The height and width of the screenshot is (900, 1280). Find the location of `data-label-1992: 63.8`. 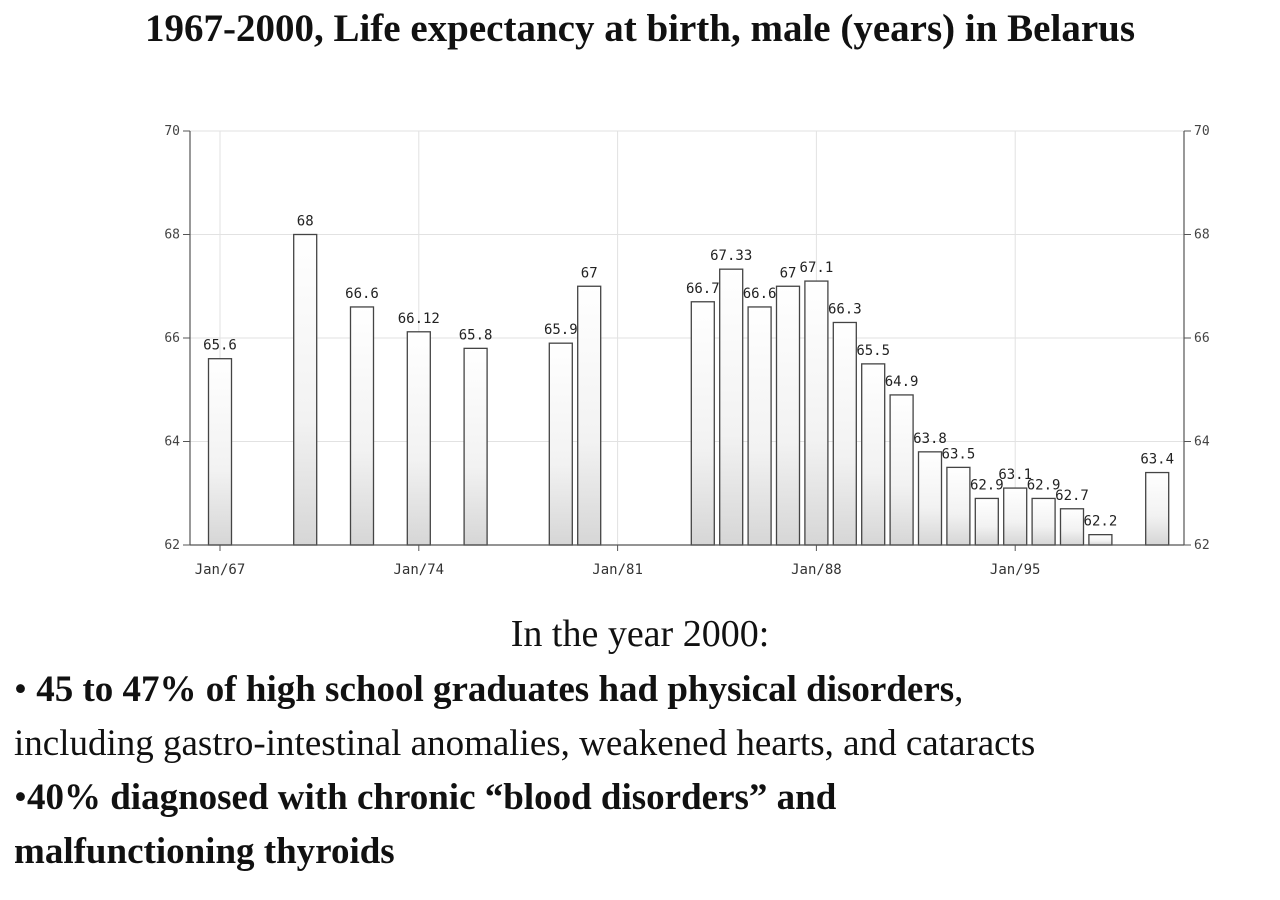

data-label-1992: 63.8 is located at coordinates (930, 439).